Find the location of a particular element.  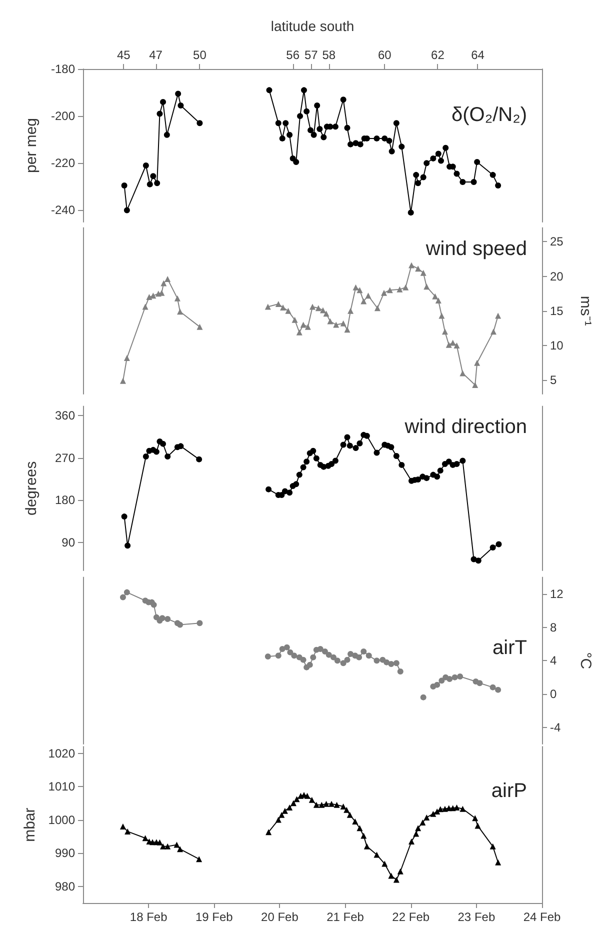

text: wind direction is located at coordinates (466, 427).